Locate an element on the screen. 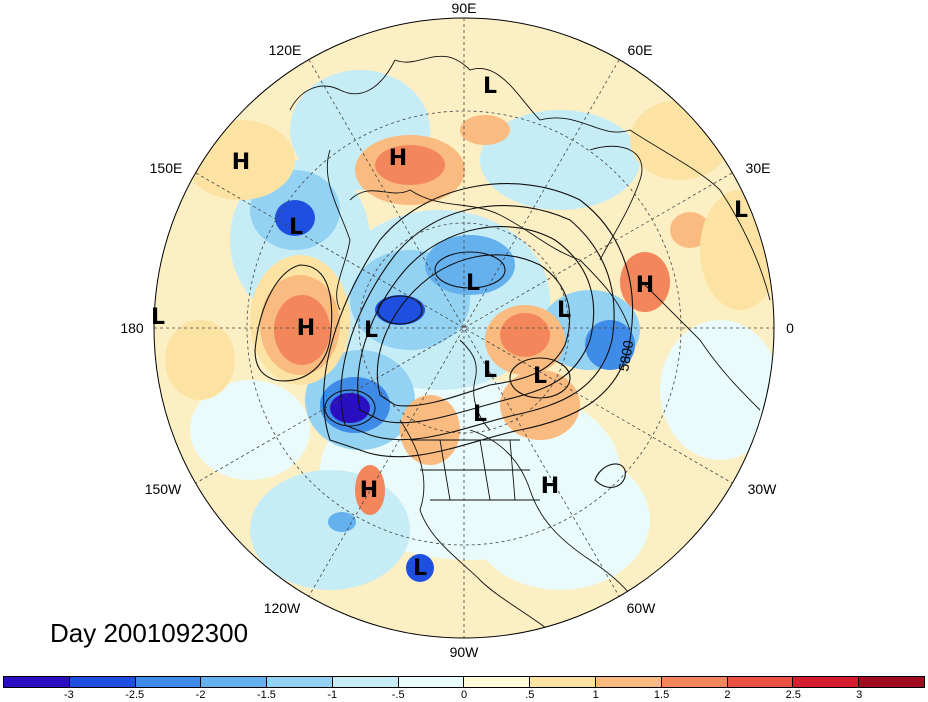 Image resolution: width=928 pixels, height=702 pixels. colorbar-tick-label: -.5 is located at coordinates (398, 695).